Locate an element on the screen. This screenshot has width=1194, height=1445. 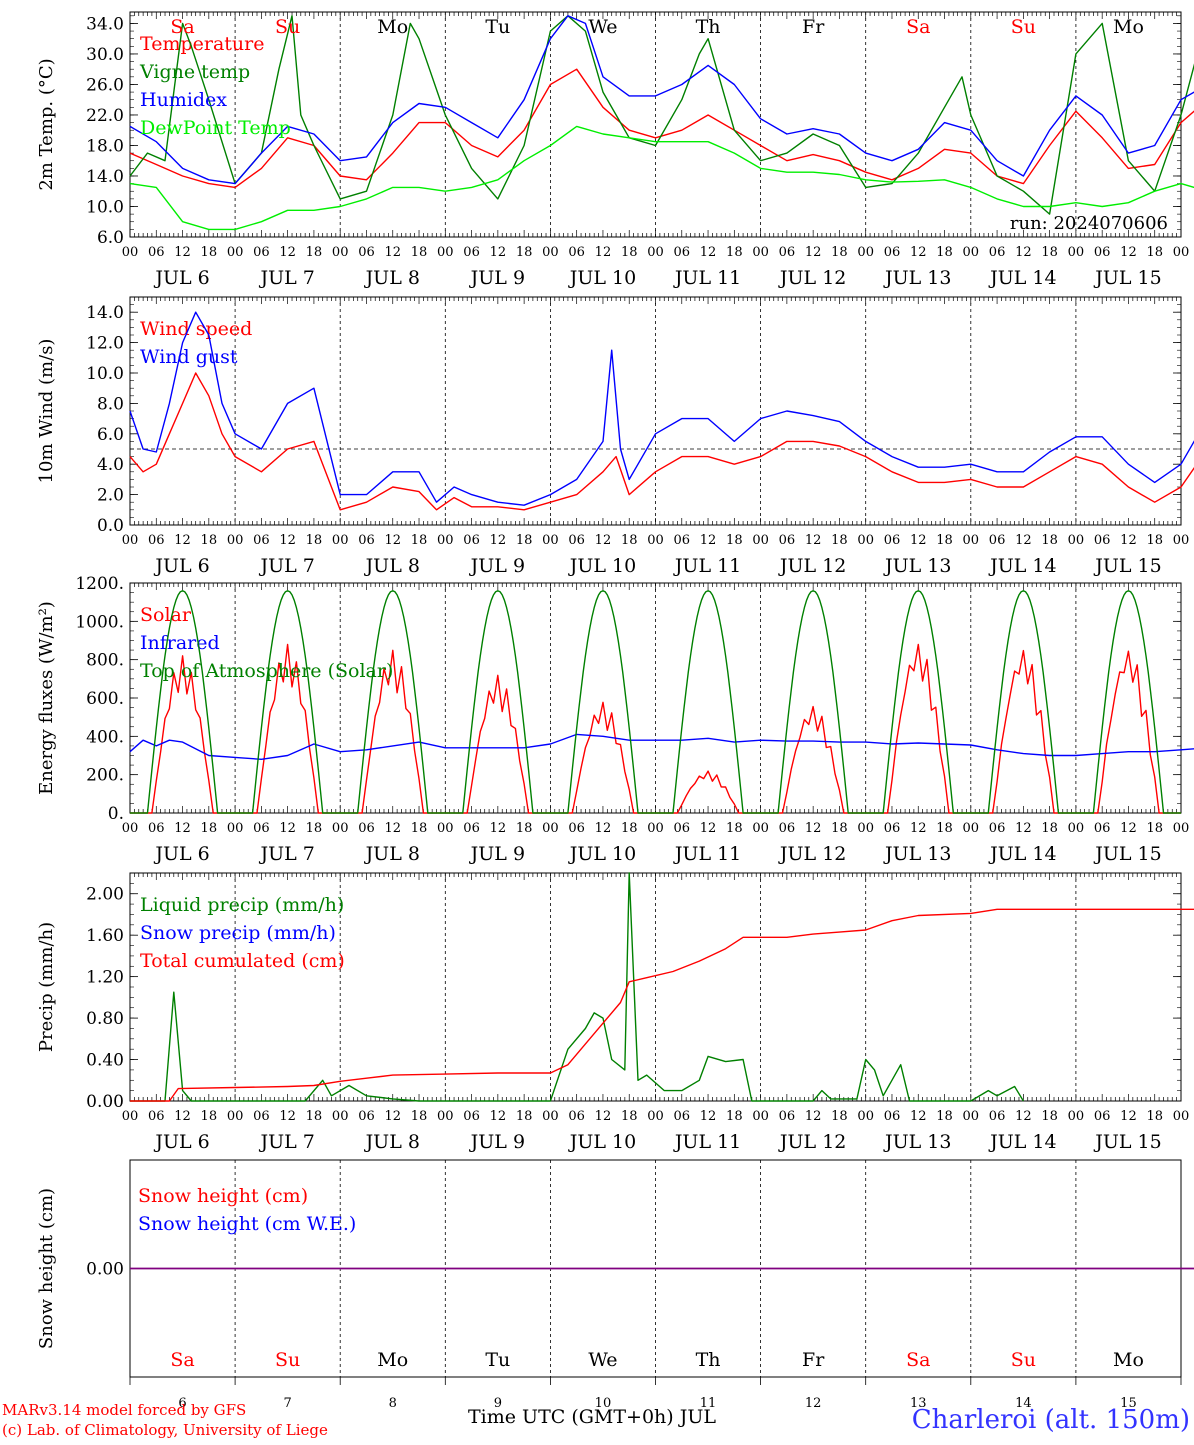
legend-entry: Humidex is located at coordinates (183, 100).